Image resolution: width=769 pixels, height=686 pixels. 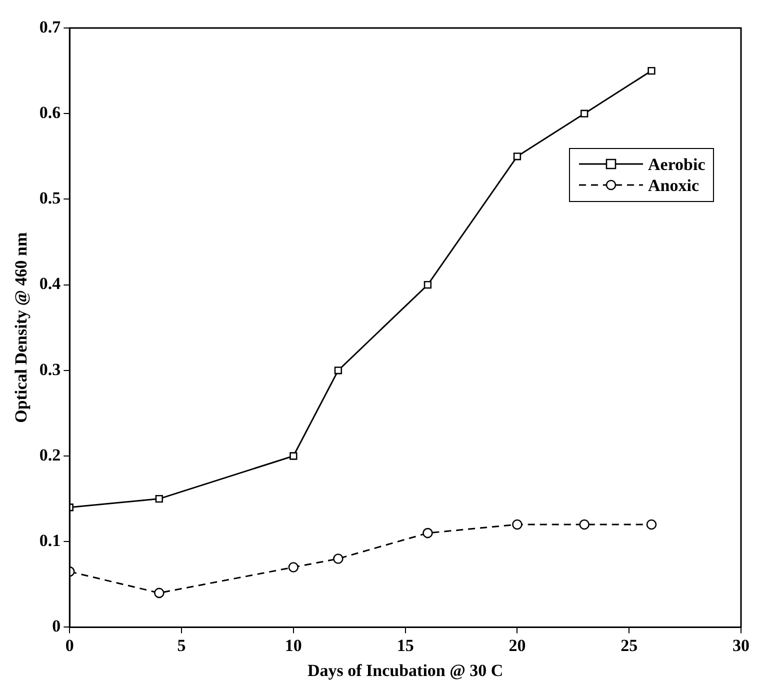 I want to click on y-tick-label: 0.2, so click(x=50, y=454).